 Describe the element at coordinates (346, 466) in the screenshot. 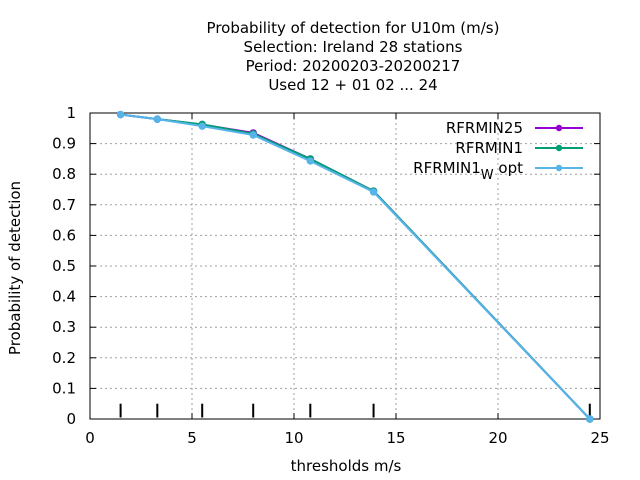

I see `x-axis-label: thresholds m/s` at that location.